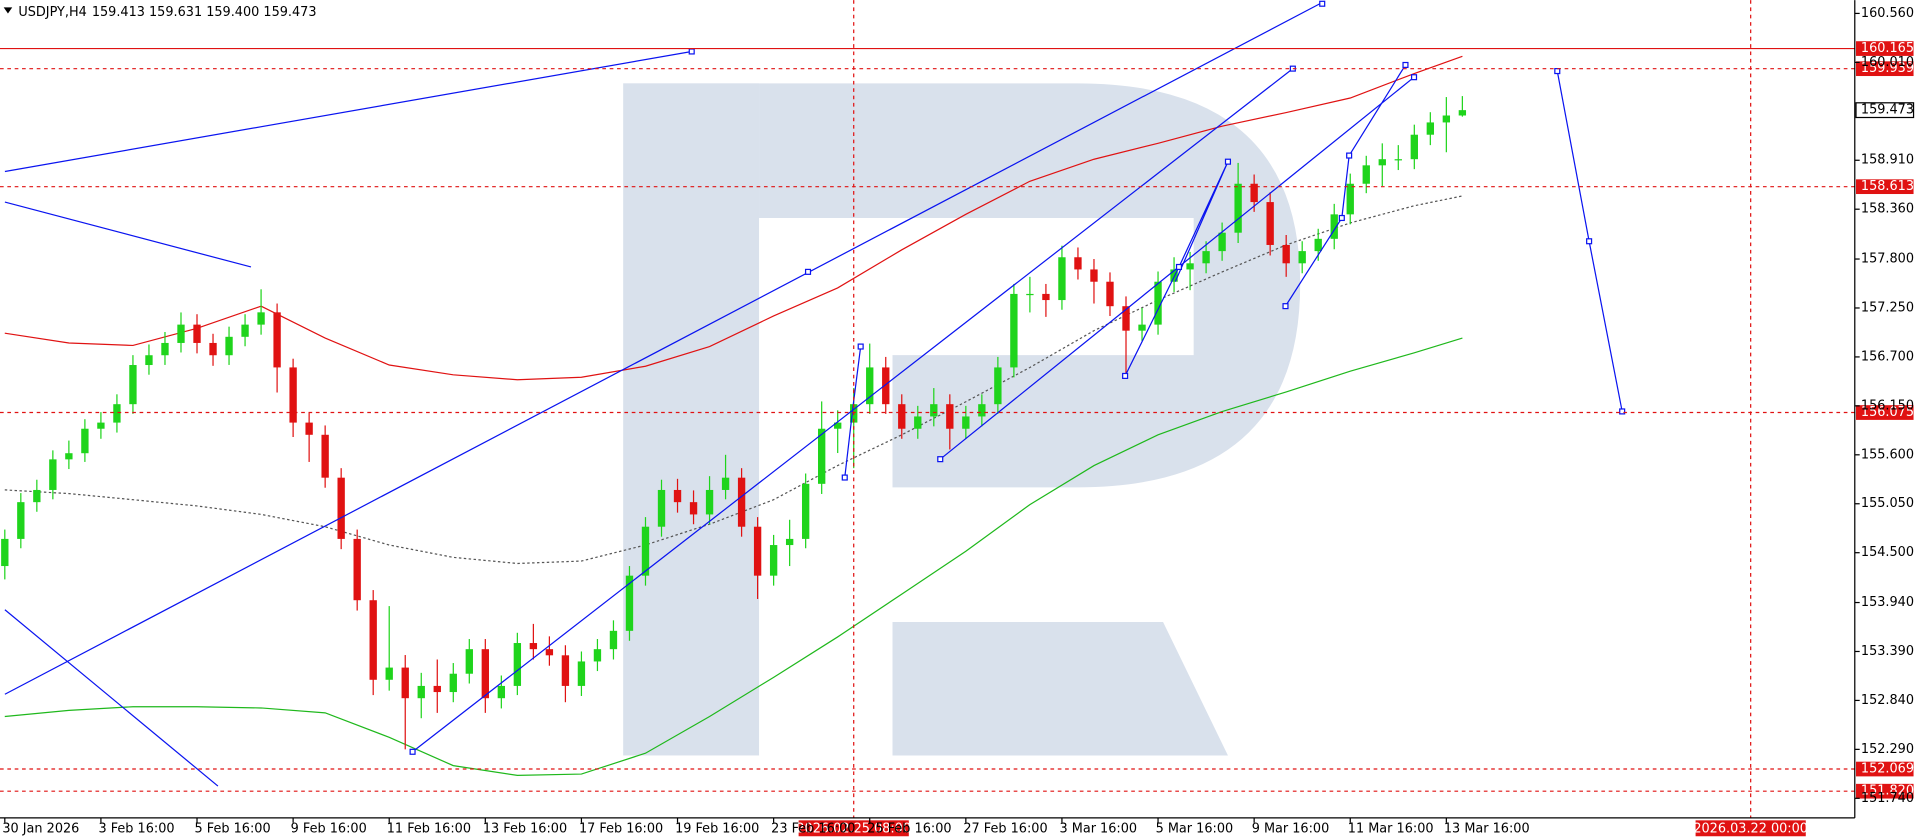  I want to click on x-tick-label: 13 Mar 16:00, so click(1487, 828).